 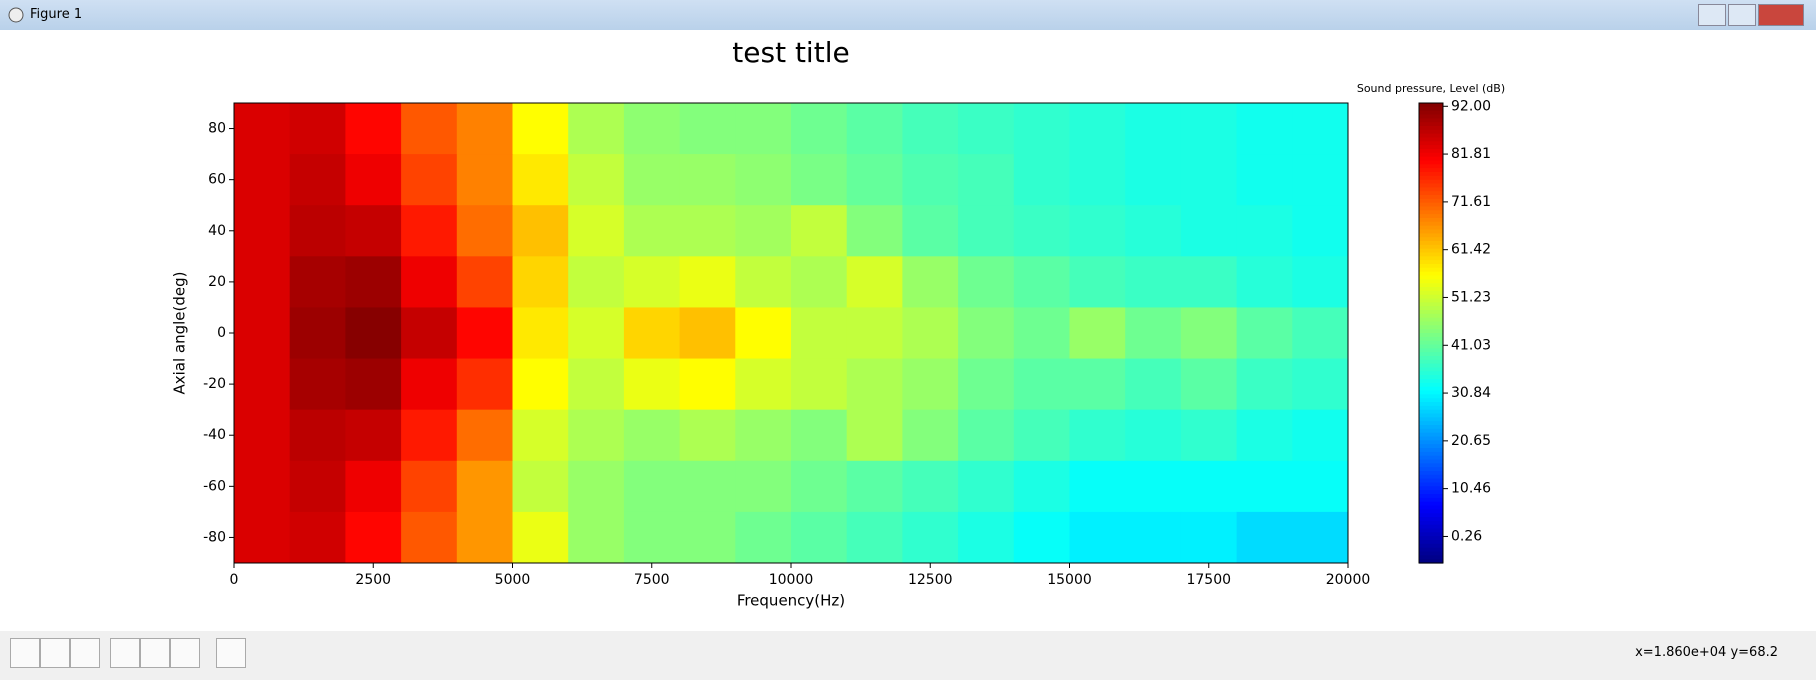 I want to click on colorbar-tick-label: 51.23, so click(x=1471, y=297).